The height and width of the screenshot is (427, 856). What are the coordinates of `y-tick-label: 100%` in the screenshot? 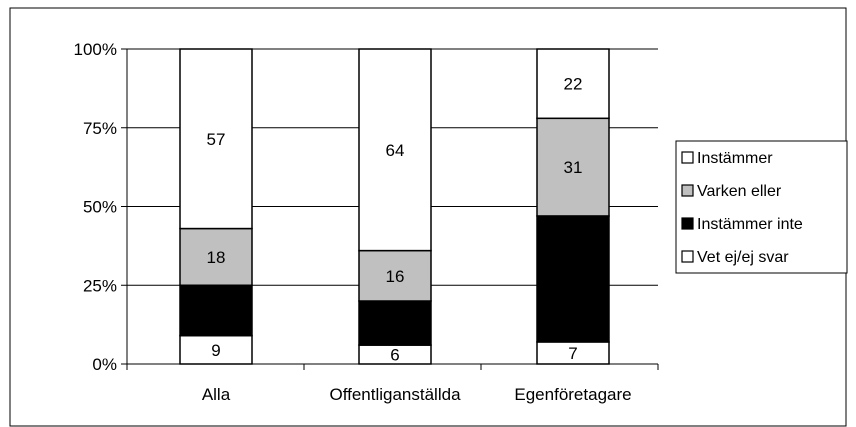 It's located at (95, 49).